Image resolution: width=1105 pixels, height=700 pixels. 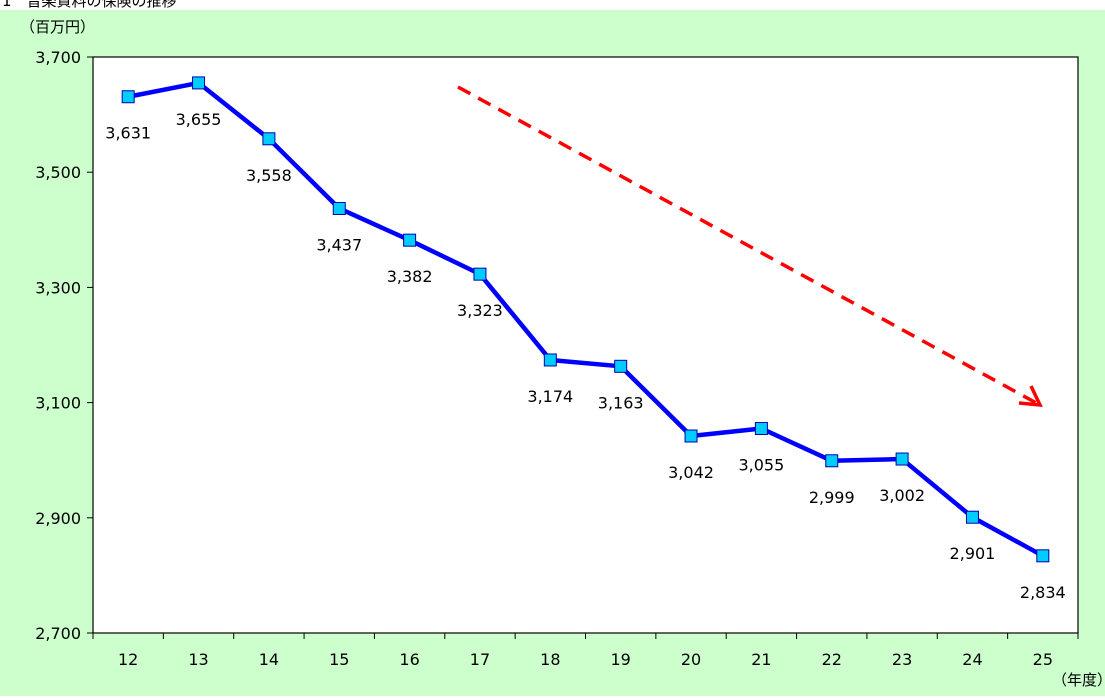 What do you see at coordinates (58, 518) in the screenshot?
I see `y-tick-label: 2,900` at bounding box center [58, 518].